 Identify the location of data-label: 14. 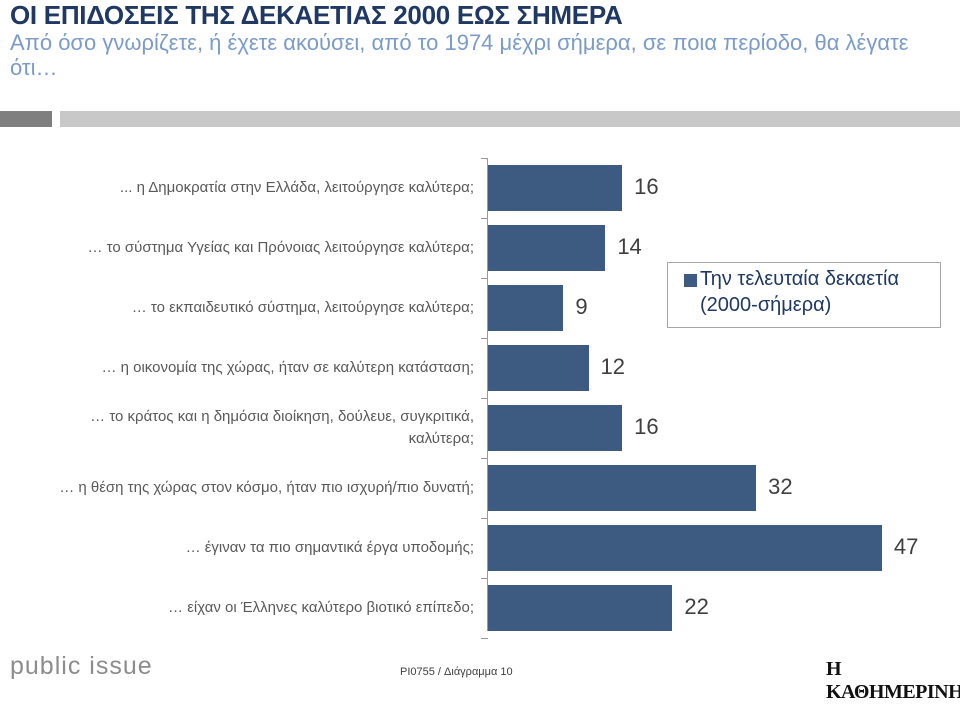
(629, 246).